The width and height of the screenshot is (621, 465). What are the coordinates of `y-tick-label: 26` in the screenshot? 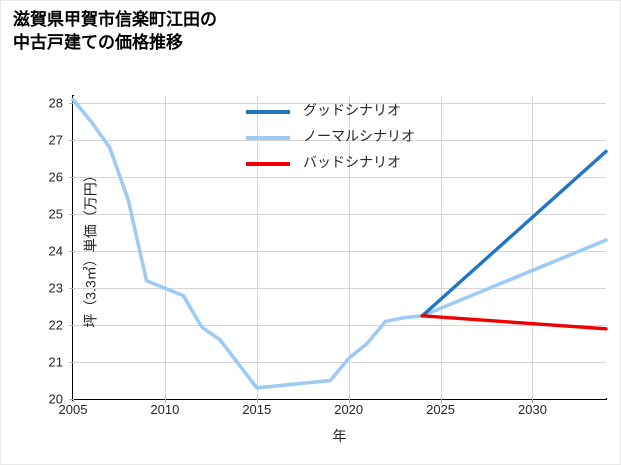 It's located at (55, 177).